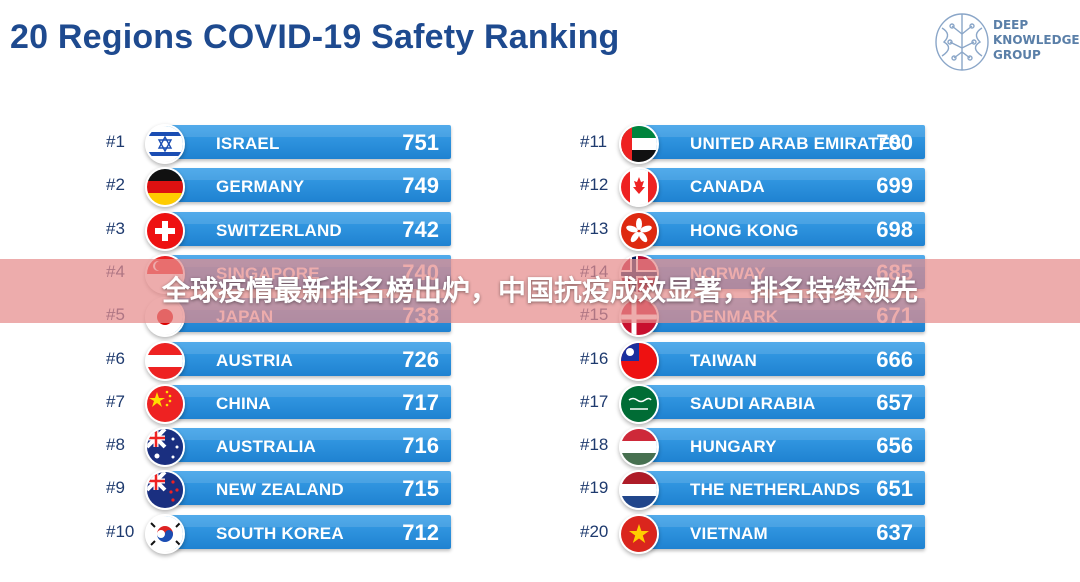 The height and width of the screenshot is (582, 1080). I want to click on uae-flag-icon, so click(639, 144).